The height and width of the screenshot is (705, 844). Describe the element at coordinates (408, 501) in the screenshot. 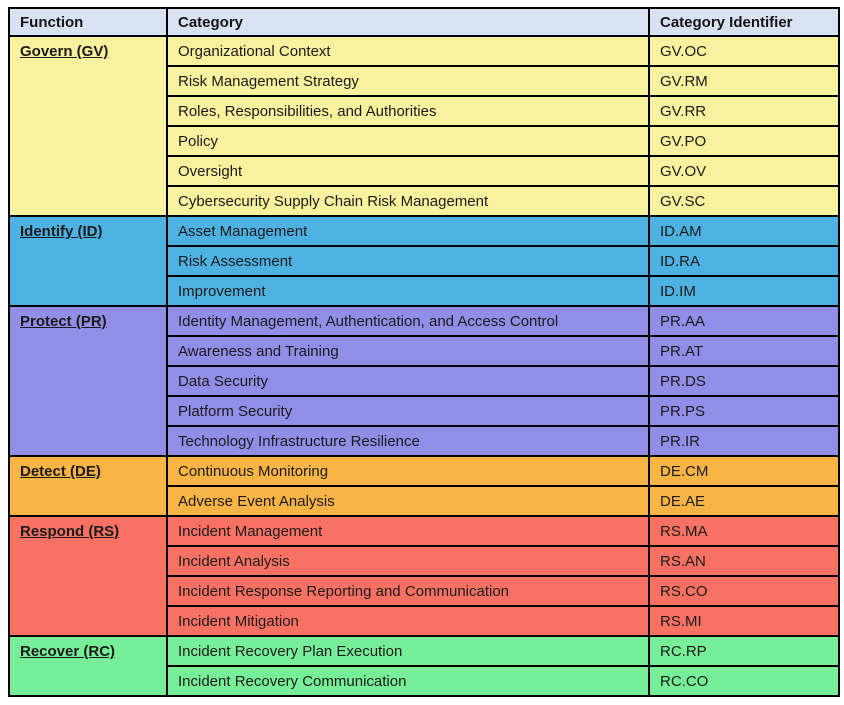

I see `category-cell: Adverse Event Analysis` at that location.